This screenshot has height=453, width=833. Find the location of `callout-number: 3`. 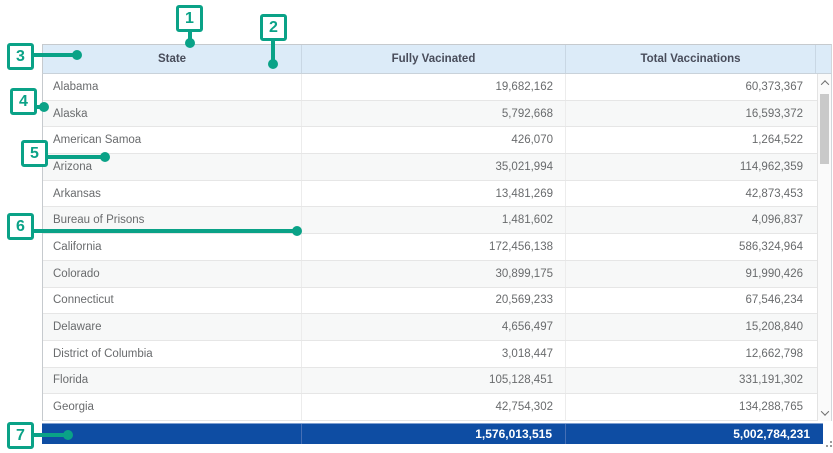

callout-number: 3 is located at coordinates (20, 56).